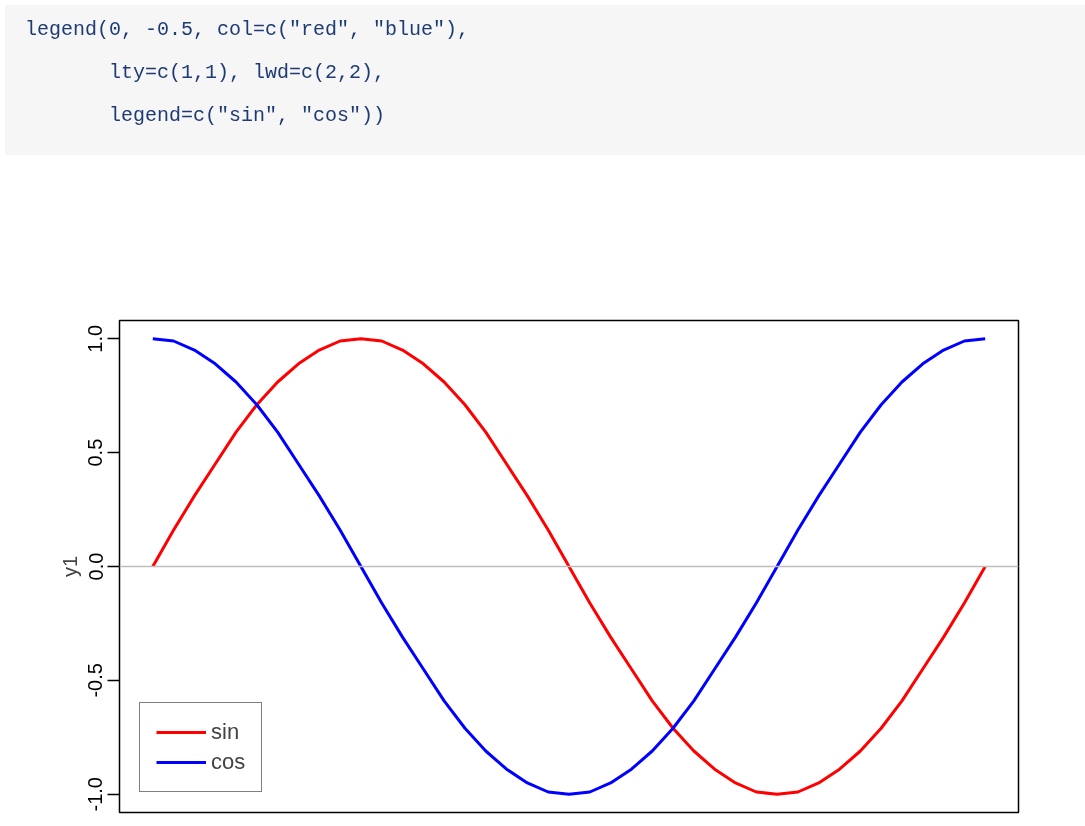 This screenshot has height=826, width=1085. What do you see at coordinates (95, 566) in the screenshot?
I see `y-tick-label: 0.0` at bounding box center [95, 566].